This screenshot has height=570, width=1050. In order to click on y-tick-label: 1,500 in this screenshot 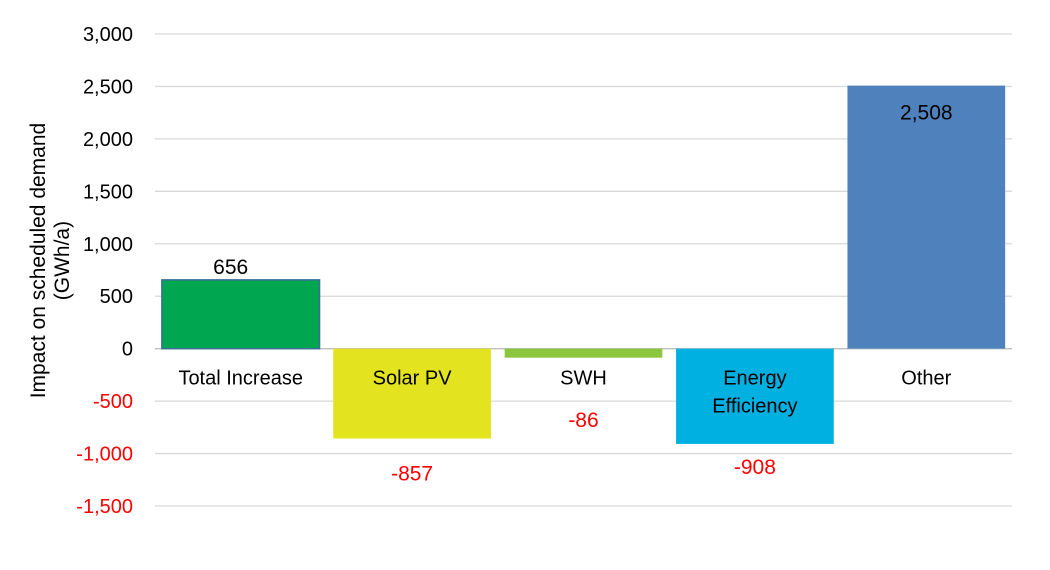, I will do `click(108, 192)`.